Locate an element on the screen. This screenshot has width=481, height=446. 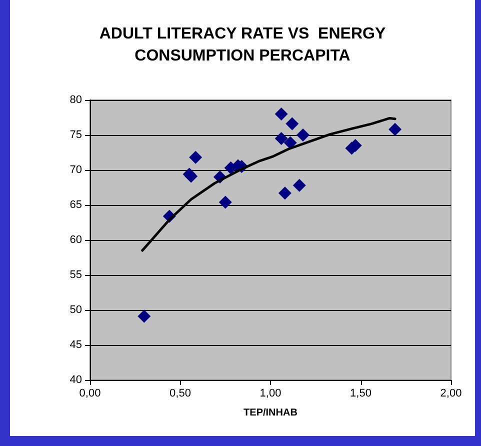
x-tick-label: 1,50 is located at coordinates (361, 394).